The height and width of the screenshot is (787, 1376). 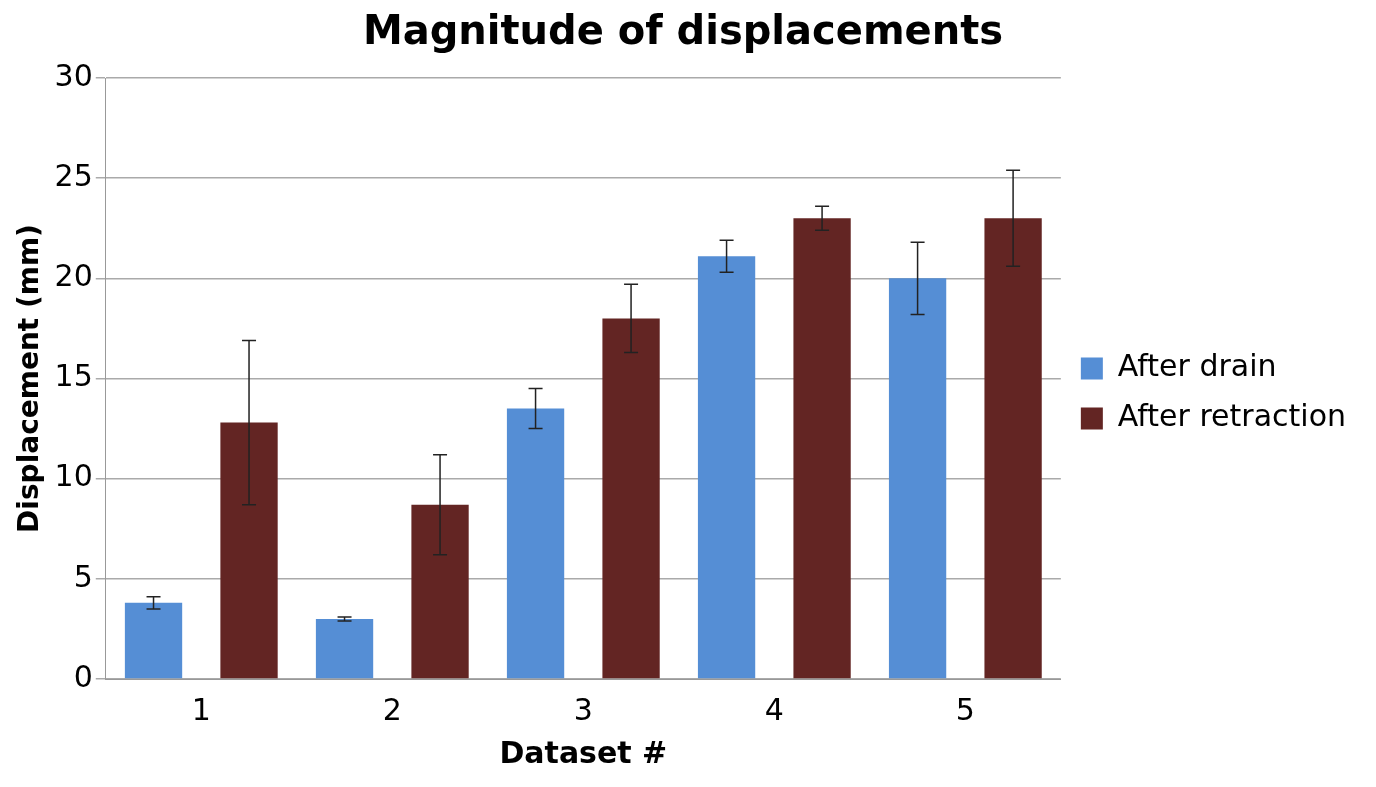 I want to click on x-tick-label: 4, so click(x=774, y=709).